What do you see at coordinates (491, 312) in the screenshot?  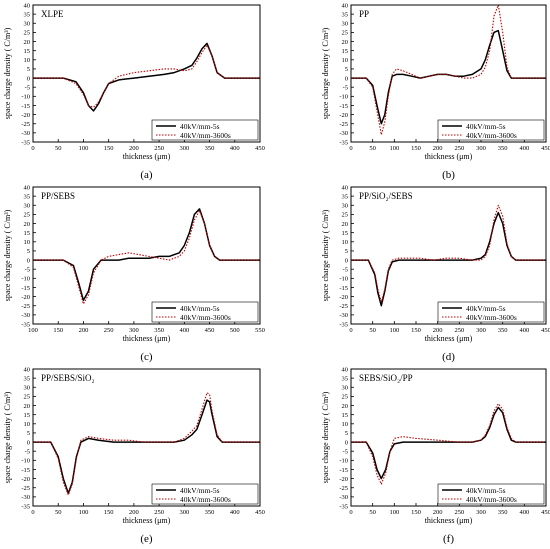 I see `legend-box` at bounding box center [491, 312].